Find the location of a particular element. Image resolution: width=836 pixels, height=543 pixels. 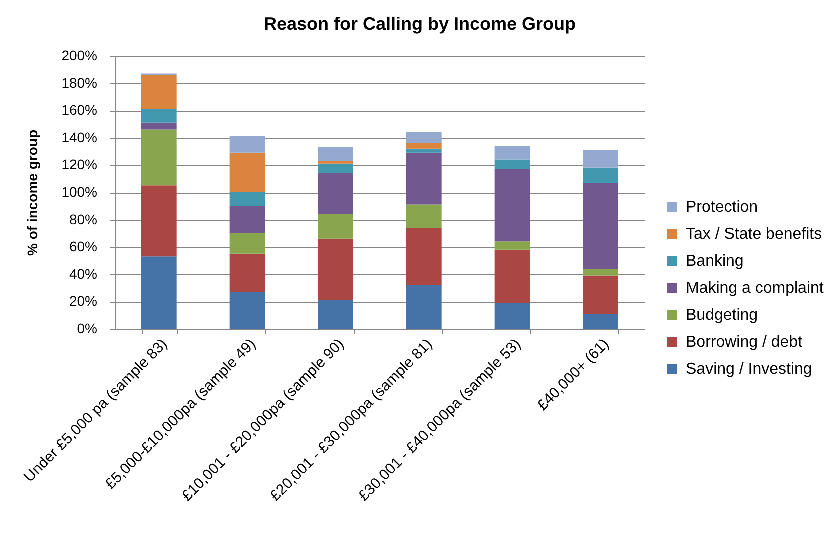

y-tick-label: 40% is located at coordinates (83, 274).